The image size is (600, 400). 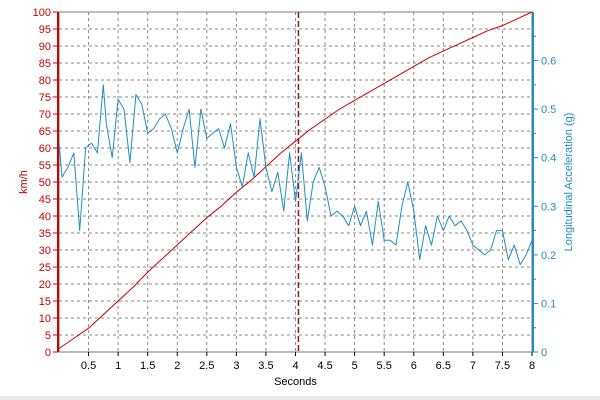 What do you see at coordinates (45, 132) in the screenshot?
I see `left-axis-tick-label: 65` at bounding box center [45, 132].